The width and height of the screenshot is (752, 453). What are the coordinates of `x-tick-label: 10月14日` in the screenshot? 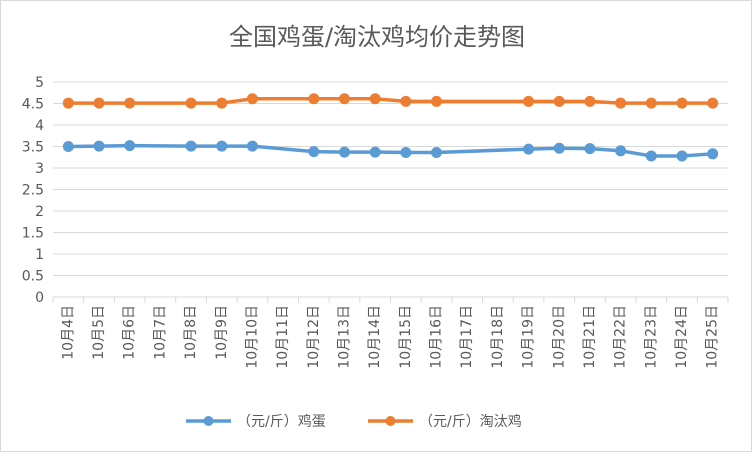 It's located at (375, 337).